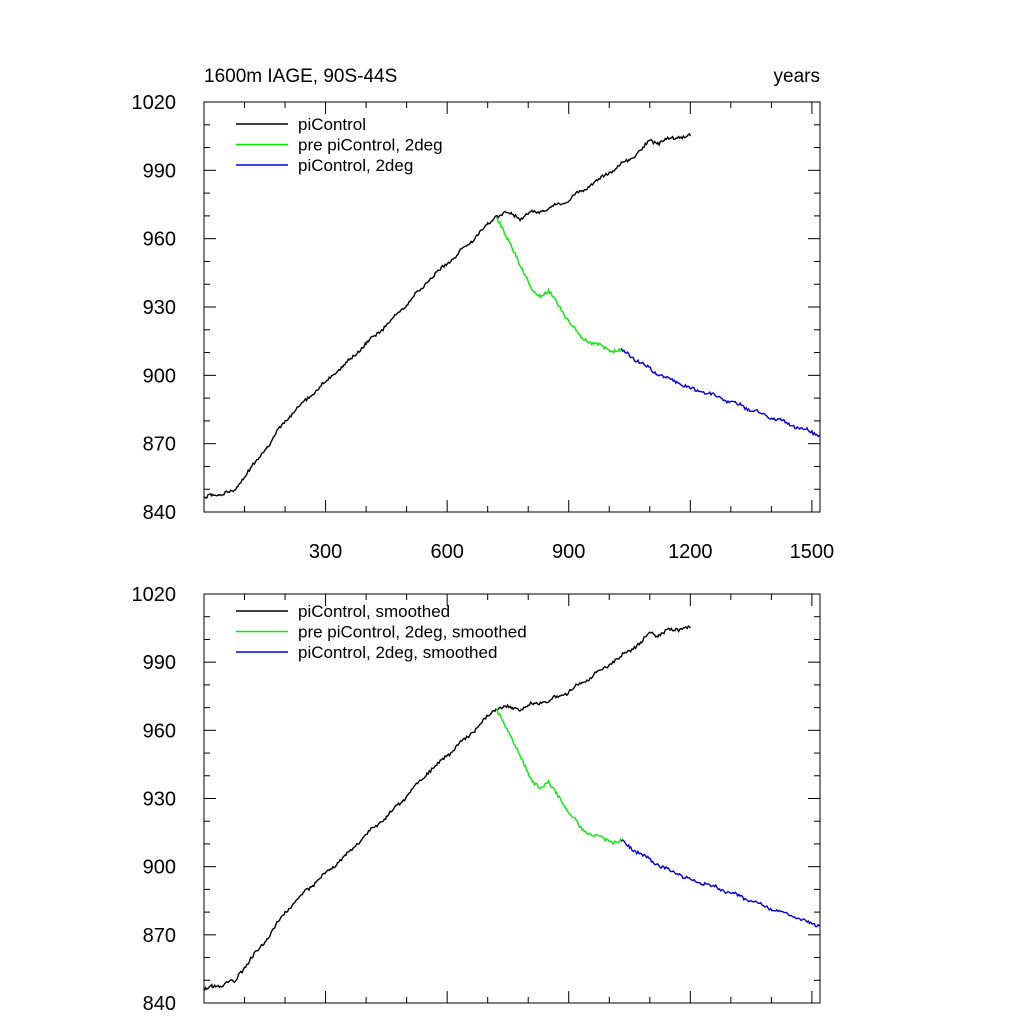  Describe the element at coordinates (374, 611) in the screenshot. I see `legend-label: piControl, smoothed` at that location.